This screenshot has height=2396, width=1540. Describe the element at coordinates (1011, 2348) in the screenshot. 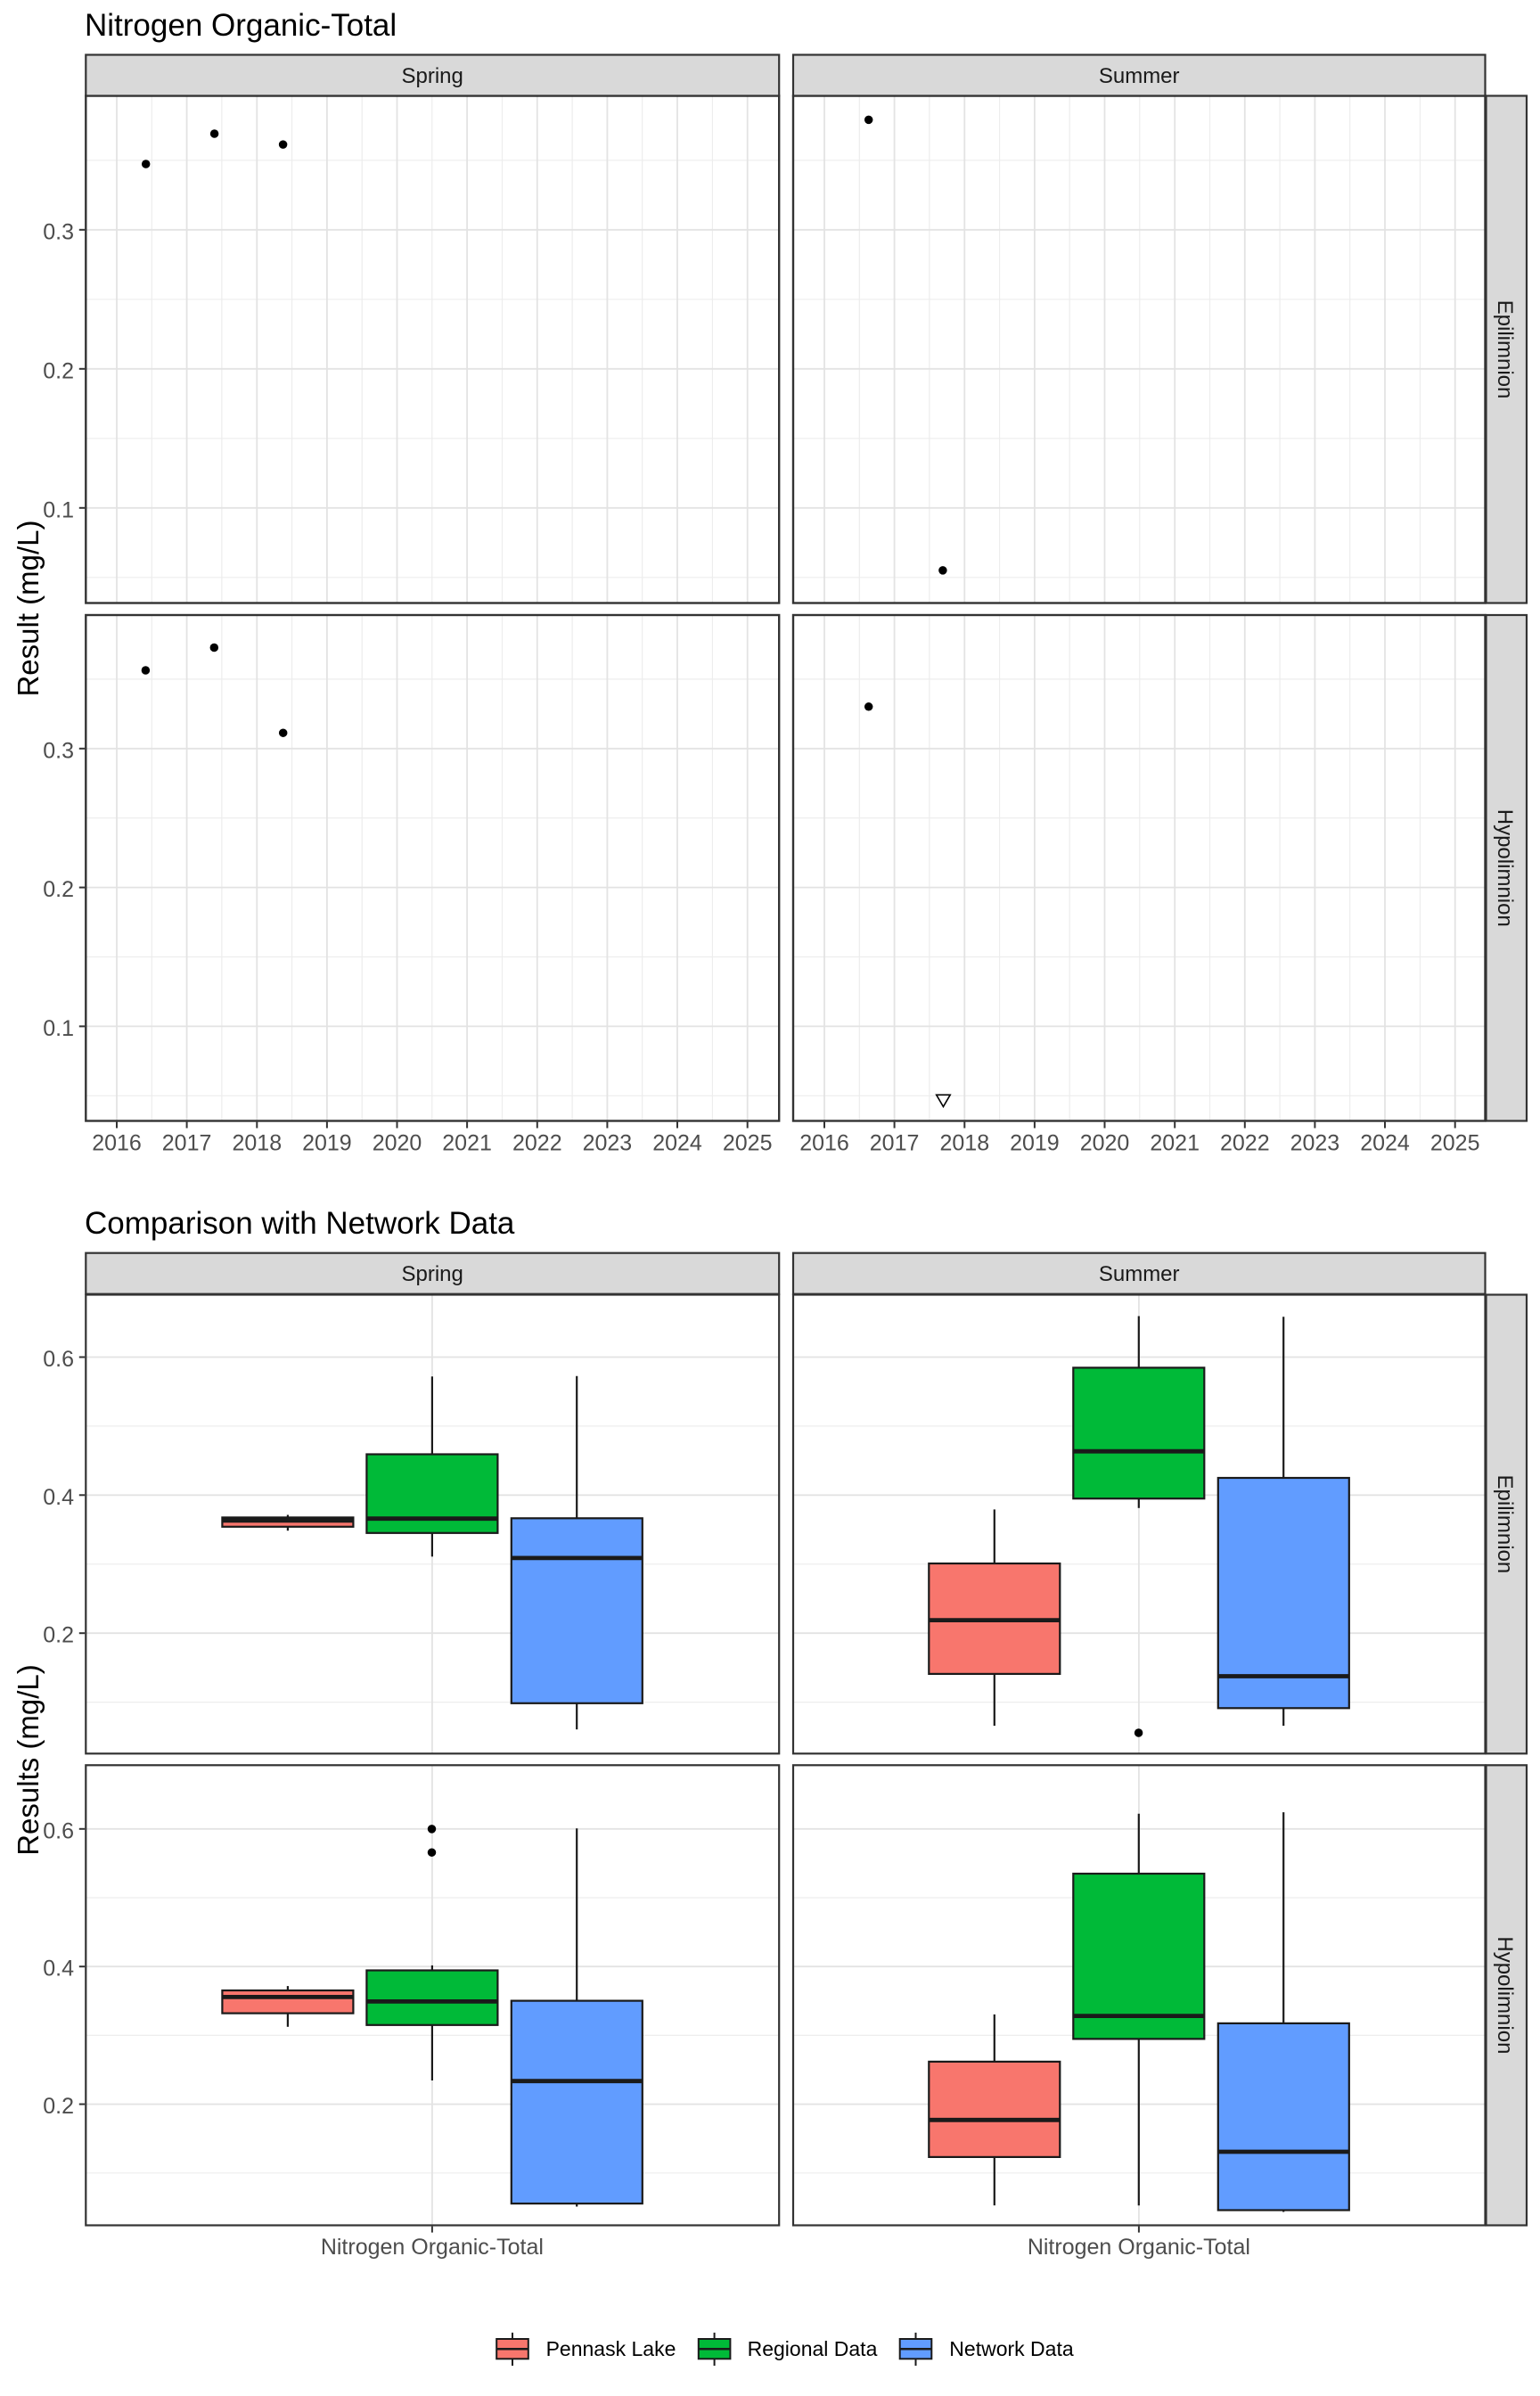

I see `svg-text: Network Data` at that location.